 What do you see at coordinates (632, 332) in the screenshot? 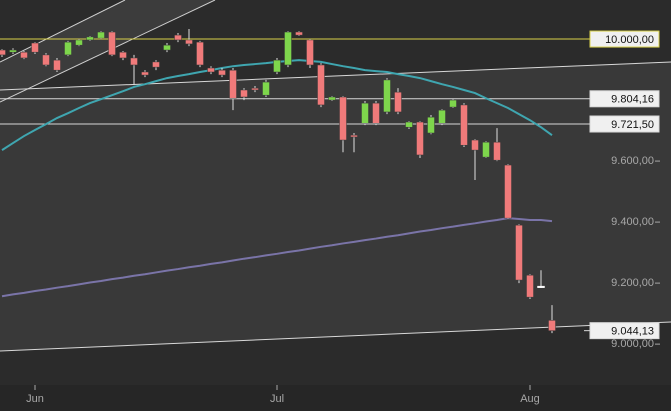
I see `level-label: 9.044,13` at bounding box center [632, 332].